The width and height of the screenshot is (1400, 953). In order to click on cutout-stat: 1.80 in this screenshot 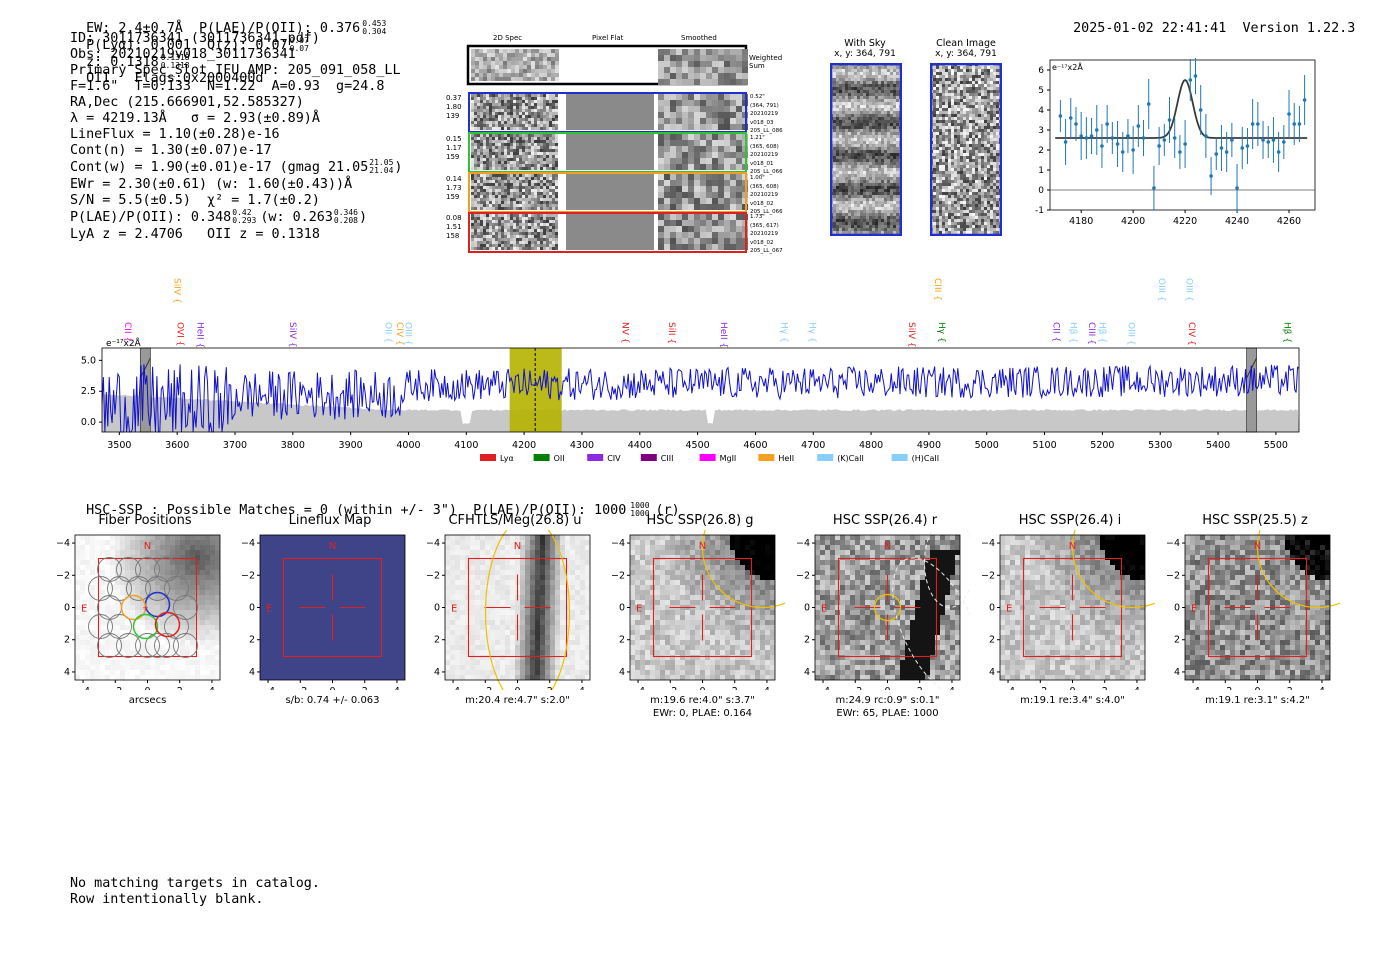, I will do `click(454, 107)`.